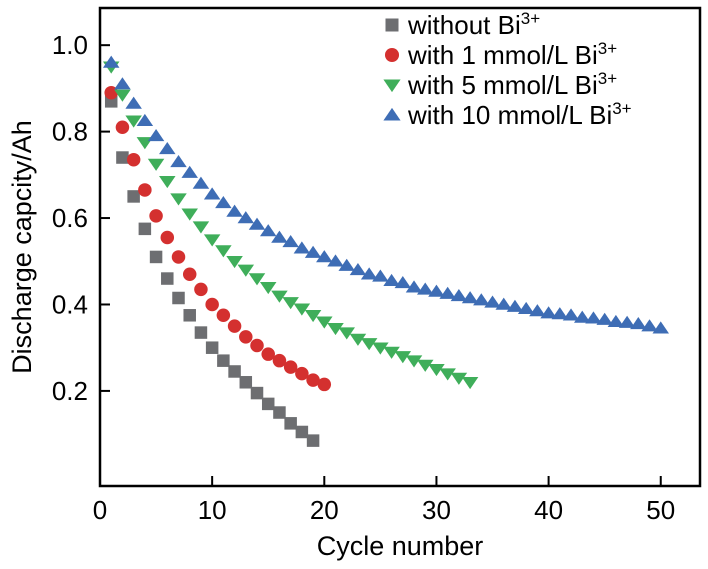 The image size is (708, 569). Describe the element at coordinates (324, 510) in the screenshot. I see `x-tick-label: 20` at that location.